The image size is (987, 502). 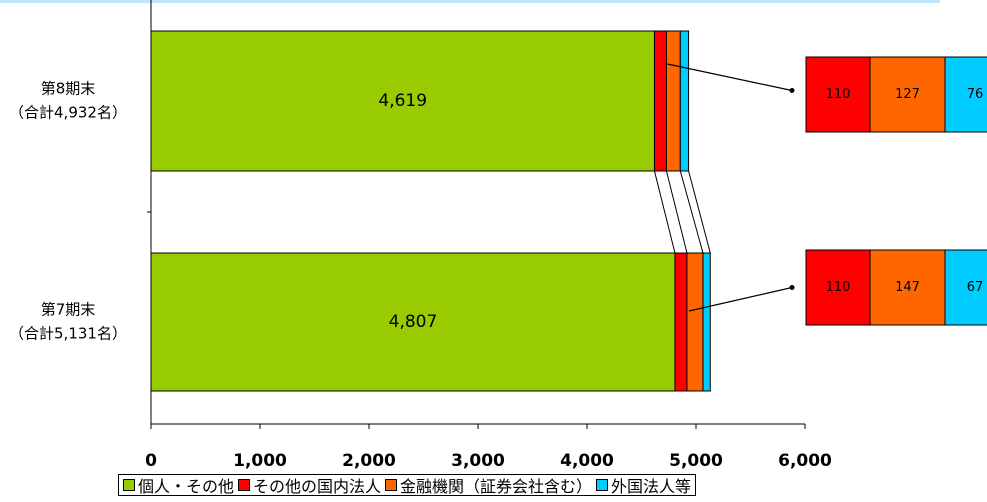 I want to click on legend-item: 金融機関（証券会社含む）, so click(x=488, y=485).